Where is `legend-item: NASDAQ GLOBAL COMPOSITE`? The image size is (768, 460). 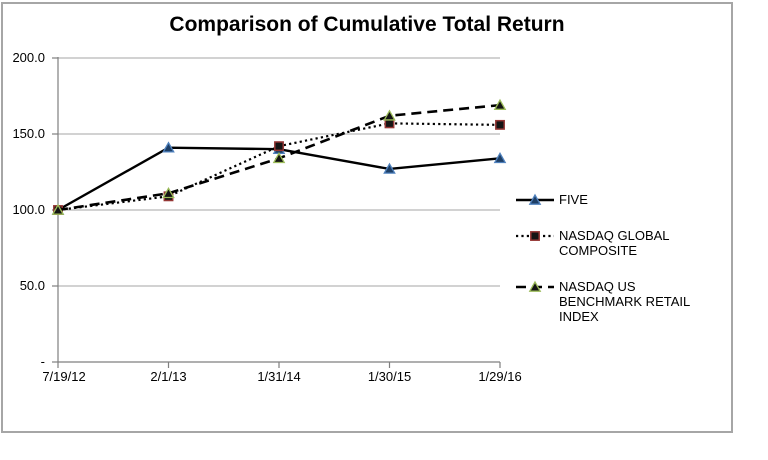
legend-item: NASDAQ GLOBAL COMPOSITE is located at coordinates (621, 243).